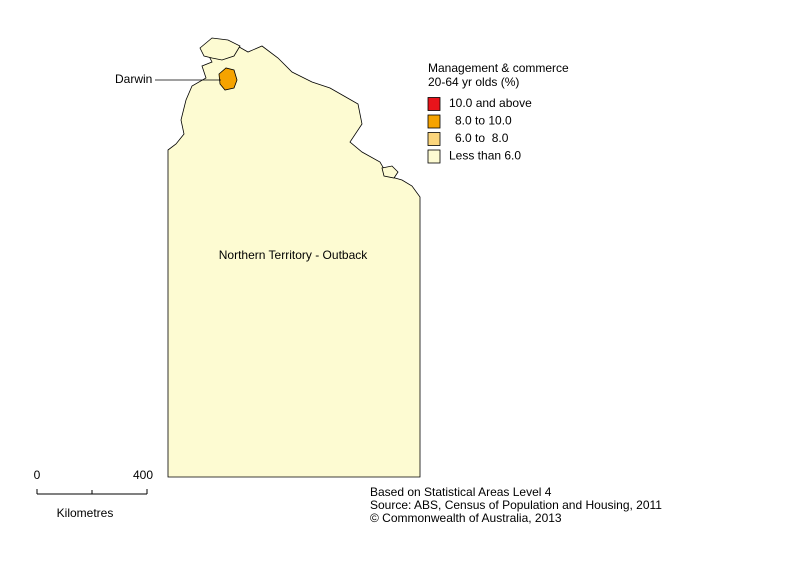 The height and width of the screenshot is (565, 798). Describe the element at coordinates (228, 79) in the screenshot. I see `darwin-region` at that location.